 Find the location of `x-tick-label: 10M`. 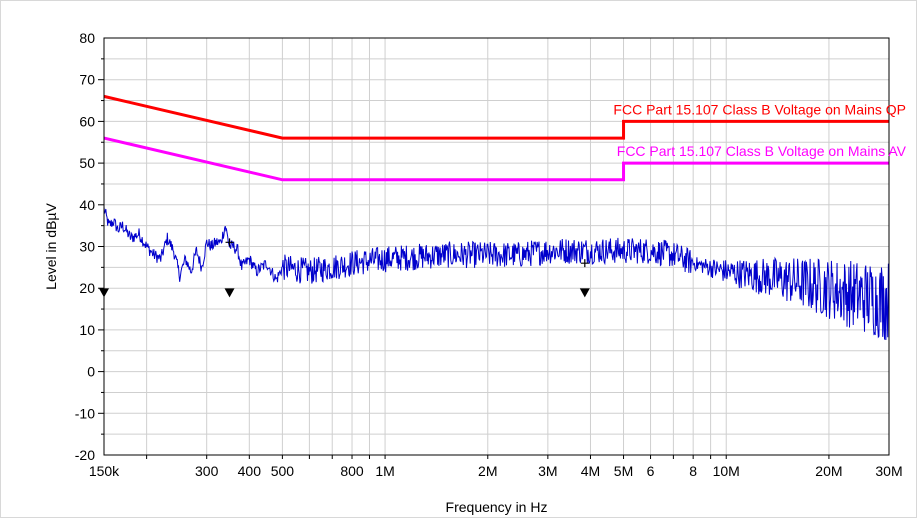

x-tick-label: 10M is located at coordinates (726, 471).